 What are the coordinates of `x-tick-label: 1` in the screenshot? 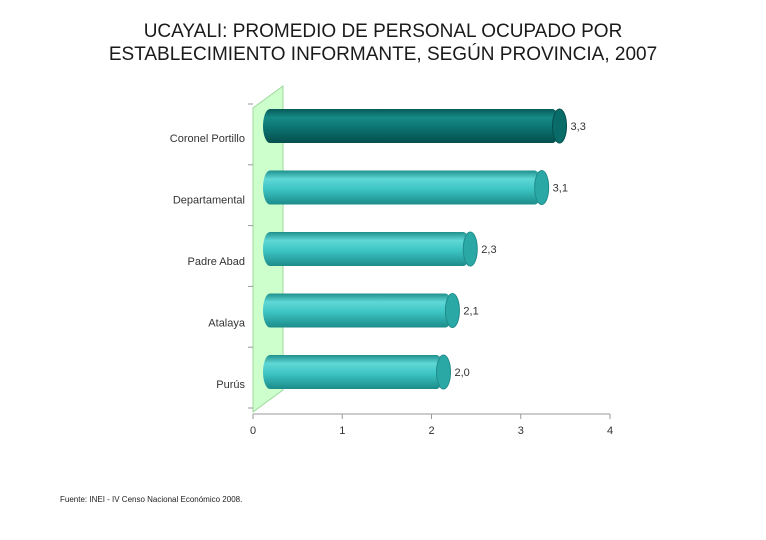 It's located at (342, 431).